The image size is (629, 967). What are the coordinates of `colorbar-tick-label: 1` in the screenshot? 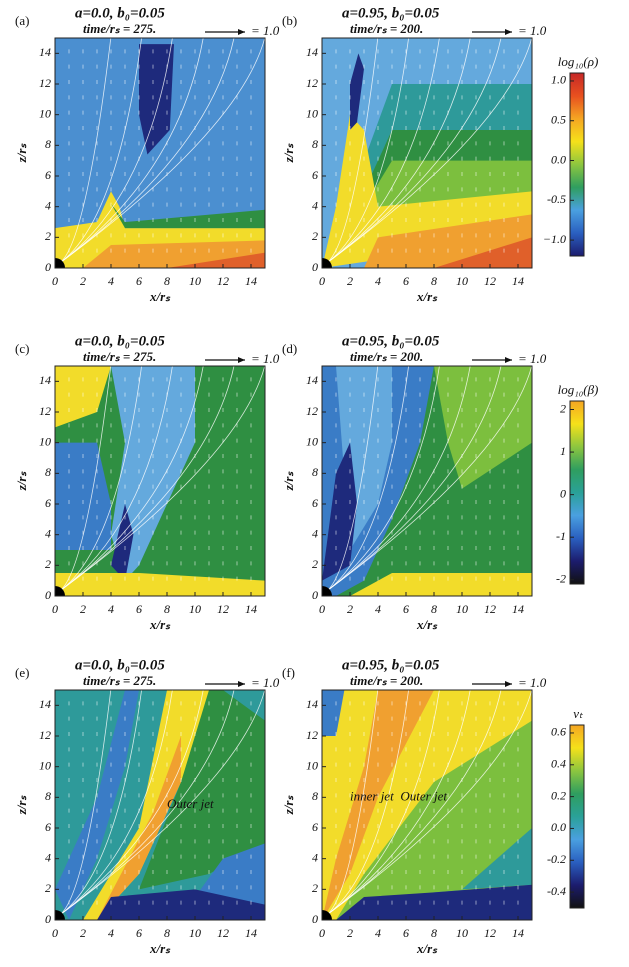 It's located at (563, 451).